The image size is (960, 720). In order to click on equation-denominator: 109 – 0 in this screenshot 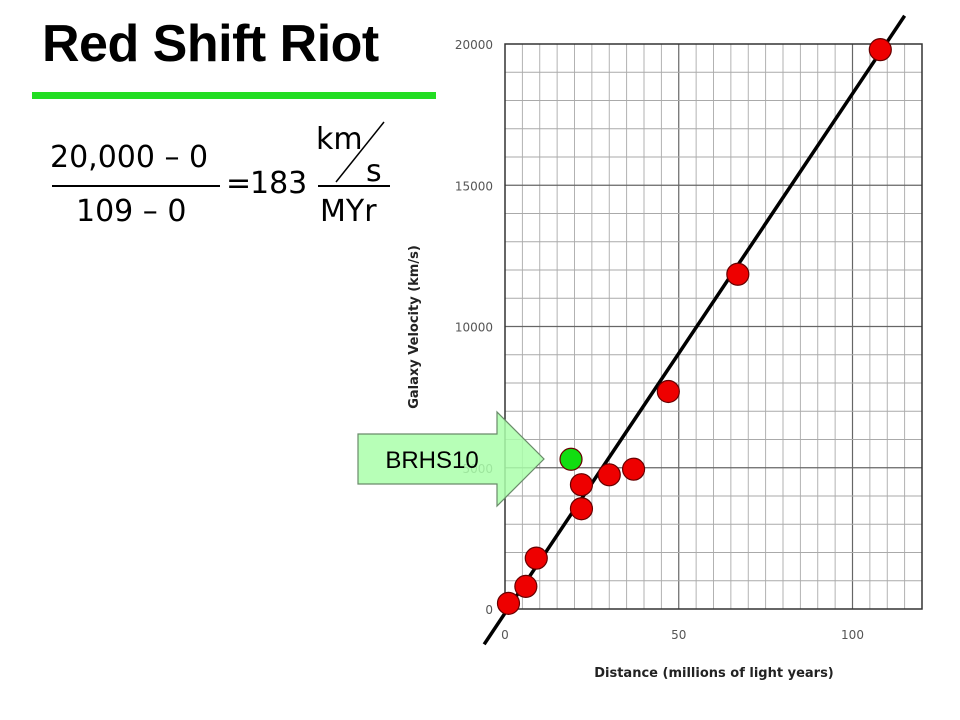, I will do `click(131, 211)`.